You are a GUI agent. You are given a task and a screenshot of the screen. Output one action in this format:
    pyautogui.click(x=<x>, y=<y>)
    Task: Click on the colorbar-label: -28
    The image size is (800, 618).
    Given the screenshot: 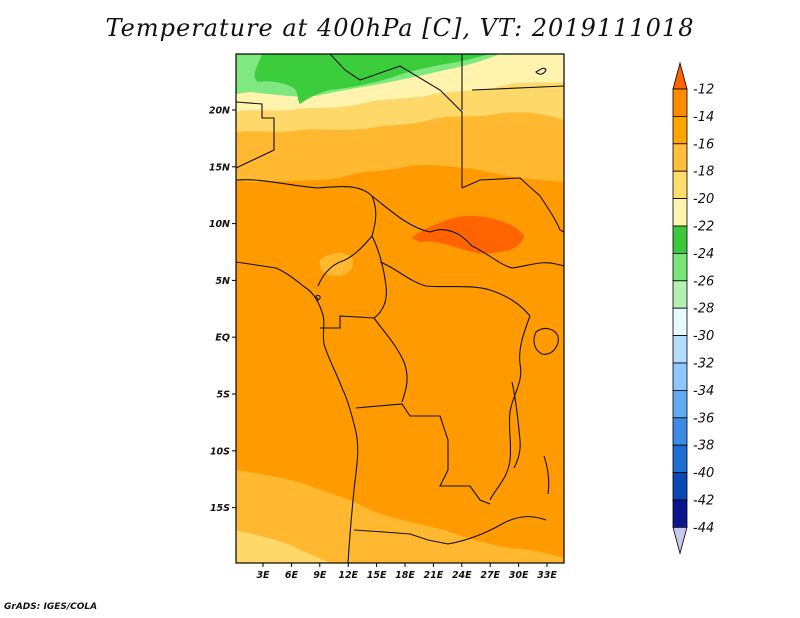 What is the action you would take?
    pyautogui.click(x=703, y=309)
    